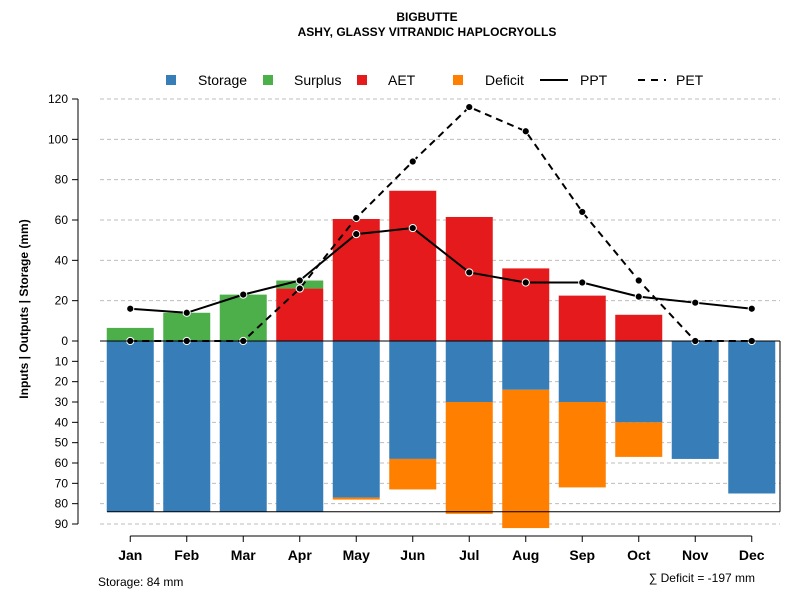  What do you see at coordinates (243, 317) in the screenshot?
I see `surplus-bar-mar` at bounding box center [243, 317].